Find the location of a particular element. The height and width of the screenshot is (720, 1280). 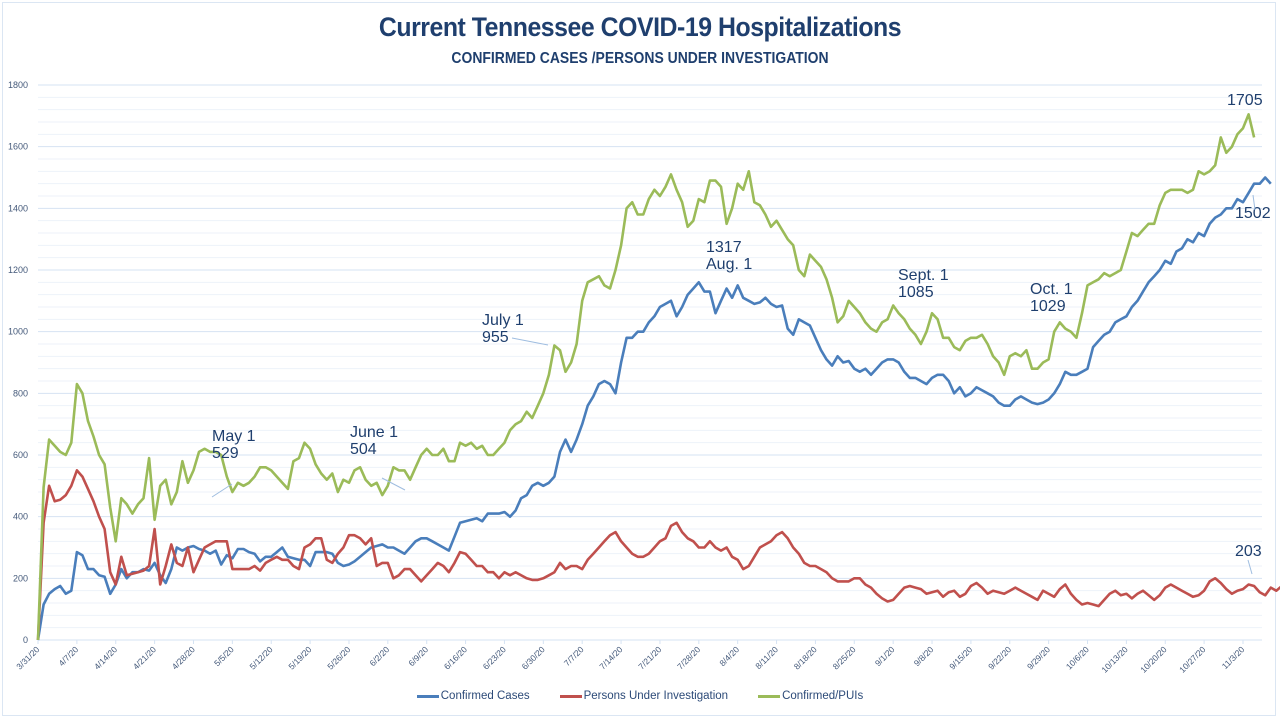

x-tick-label: 10/27/20 is located at coordinates (1192, 659).